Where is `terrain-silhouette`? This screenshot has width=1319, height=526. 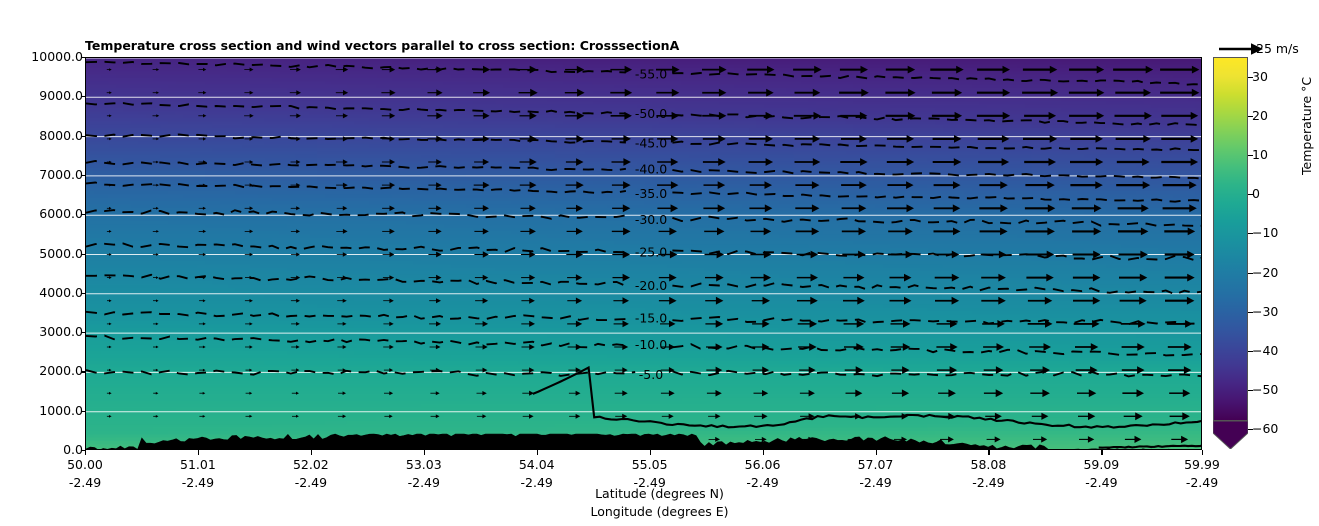
terrain-silhouette is located at coordinates (628, 441).